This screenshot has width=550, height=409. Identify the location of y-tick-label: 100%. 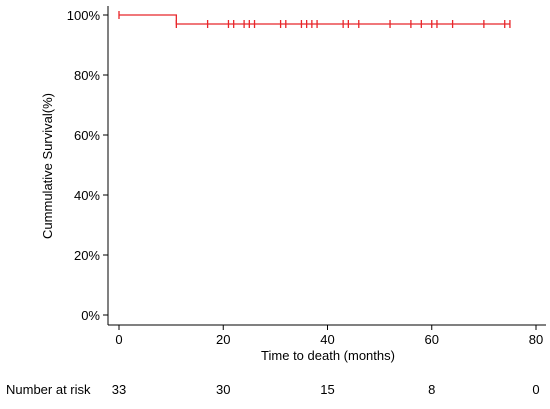
(84, 15).